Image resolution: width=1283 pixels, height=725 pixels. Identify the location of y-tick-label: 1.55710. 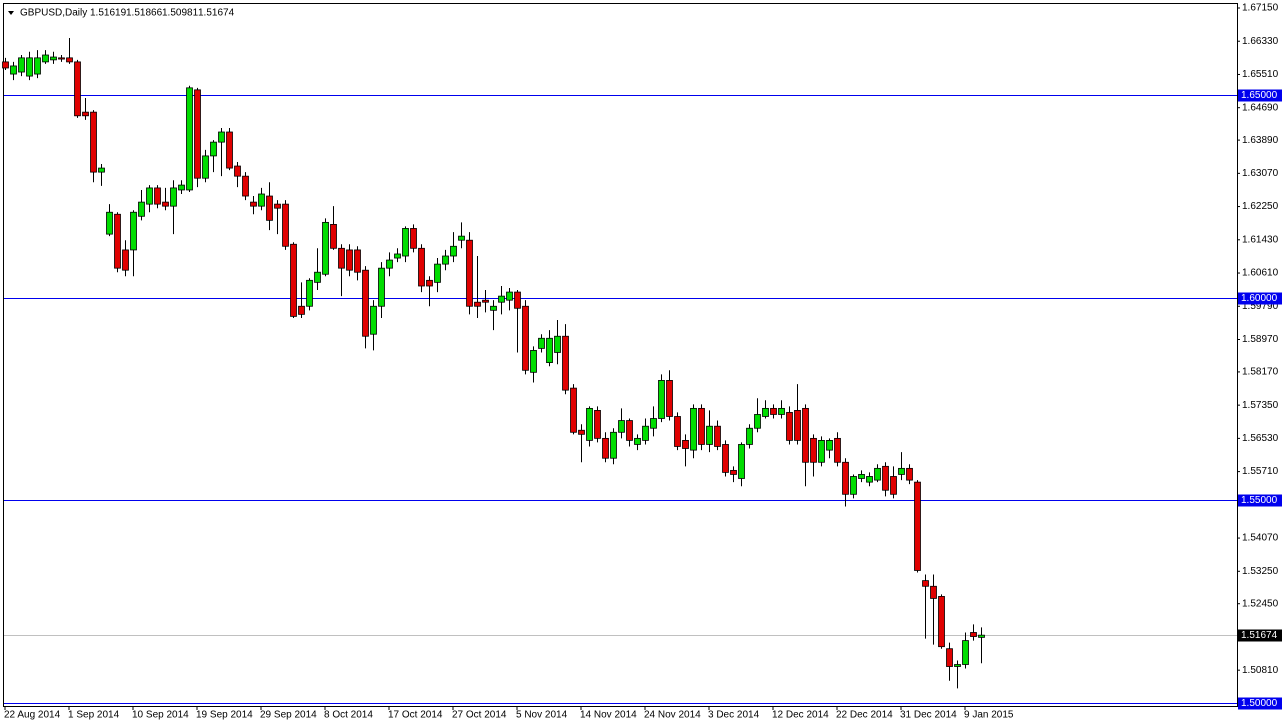
(1260, 471).